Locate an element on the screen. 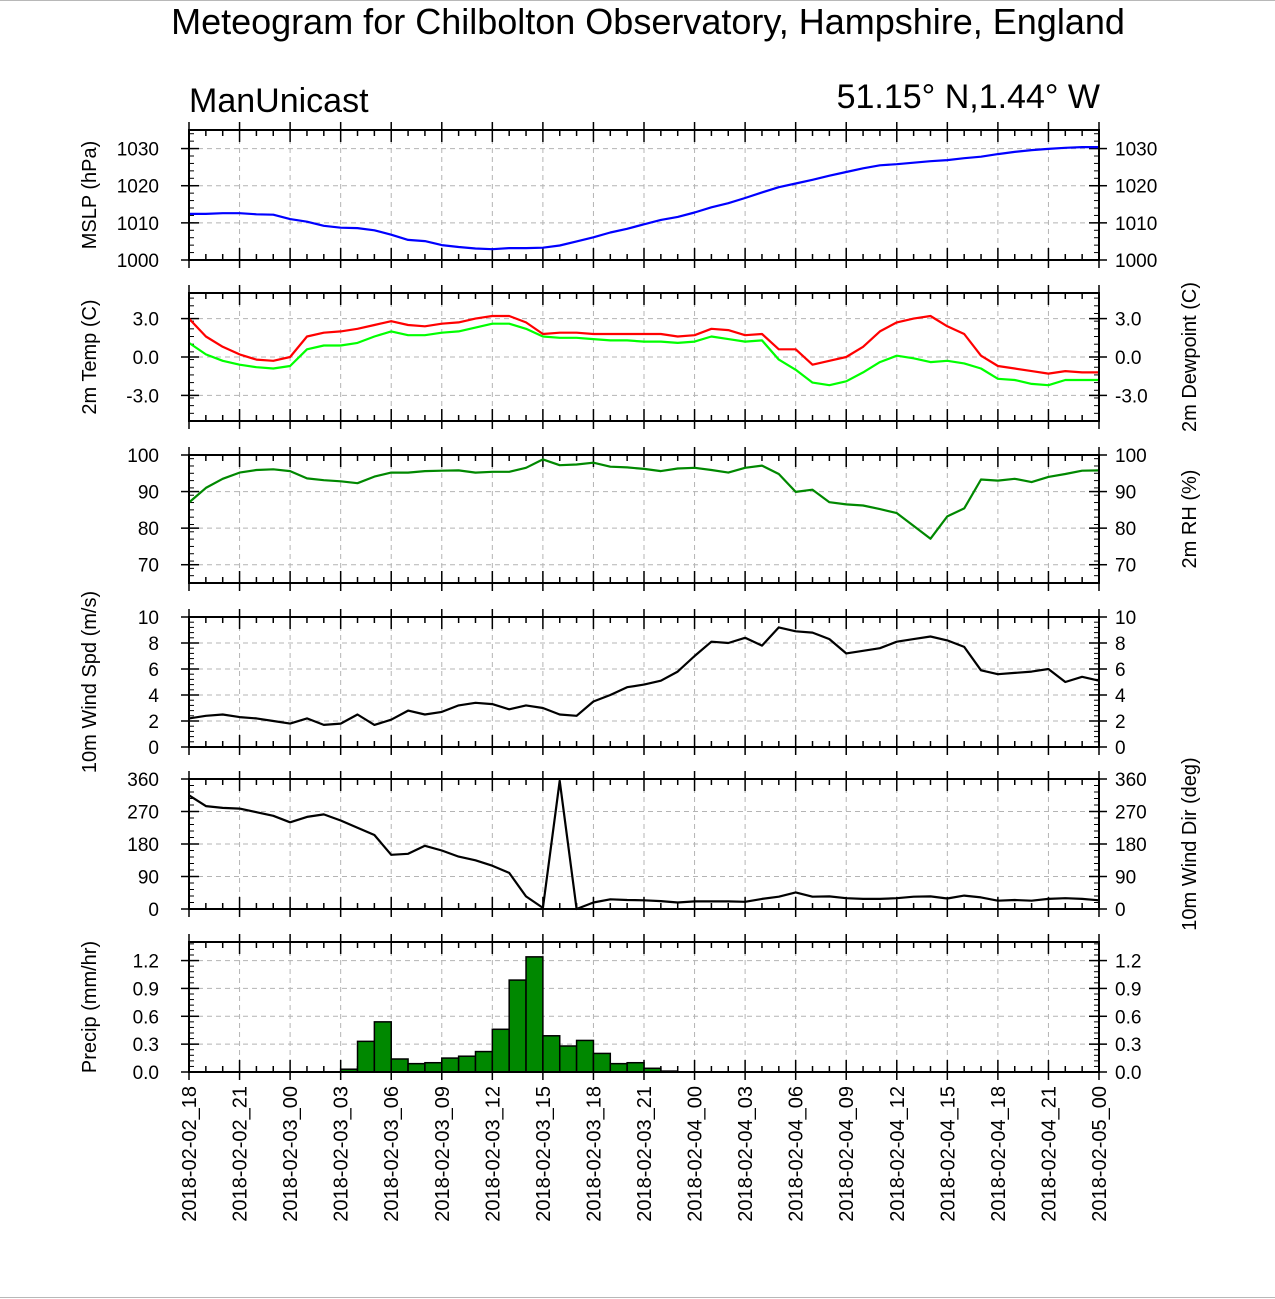 The width and height of the screenshot is (1275, 1299). y-tick-label-left: 1030 is located at coordinates (138, 150).